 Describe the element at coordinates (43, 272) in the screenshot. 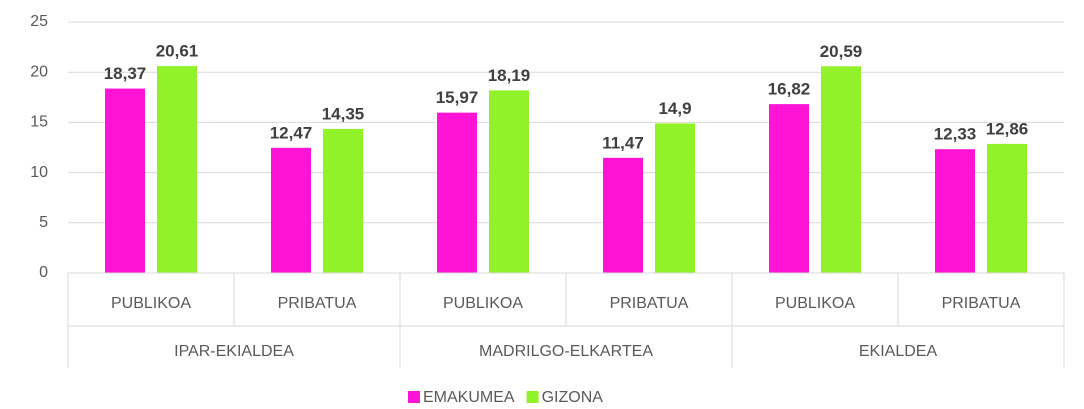

I see `y-tick-label: 0` at that location.